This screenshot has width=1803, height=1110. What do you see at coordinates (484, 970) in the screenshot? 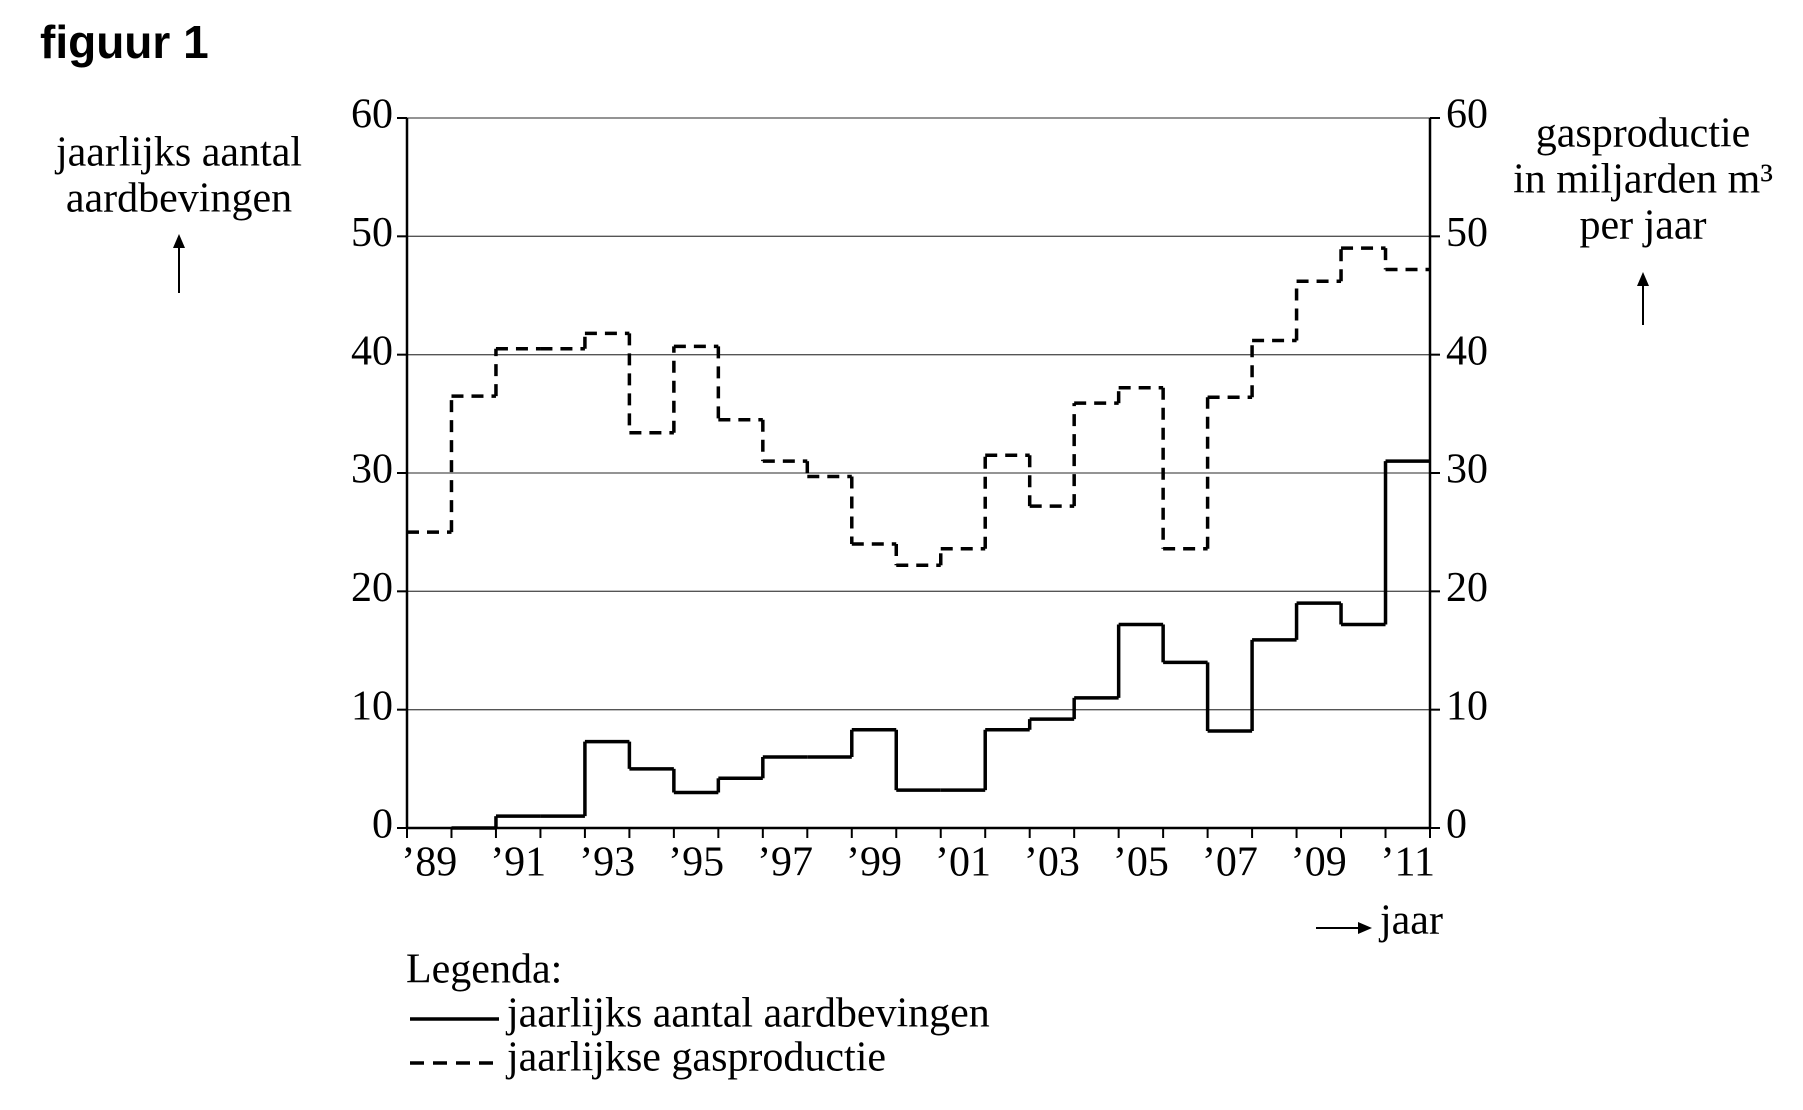
I see `legend-title: Legenda:` at bounding box center [484, 970].